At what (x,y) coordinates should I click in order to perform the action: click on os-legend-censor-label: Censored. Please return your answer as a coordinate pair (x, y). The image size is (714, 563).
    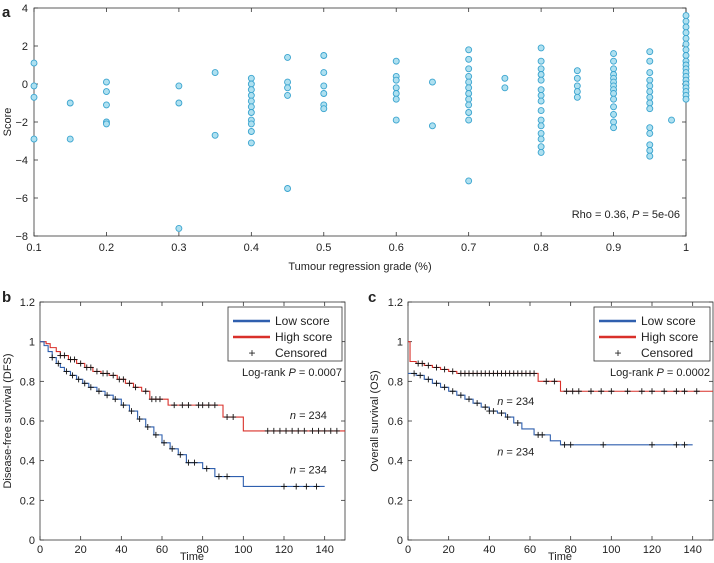
    Looking at the image, I should click on (667, 353).